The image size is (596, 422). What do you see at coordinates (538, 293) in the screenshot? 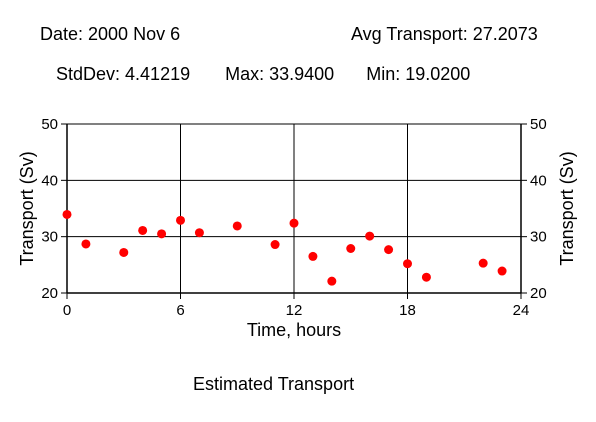
I see `y-tick-label-right: 20` at bounding box center [538, 293].